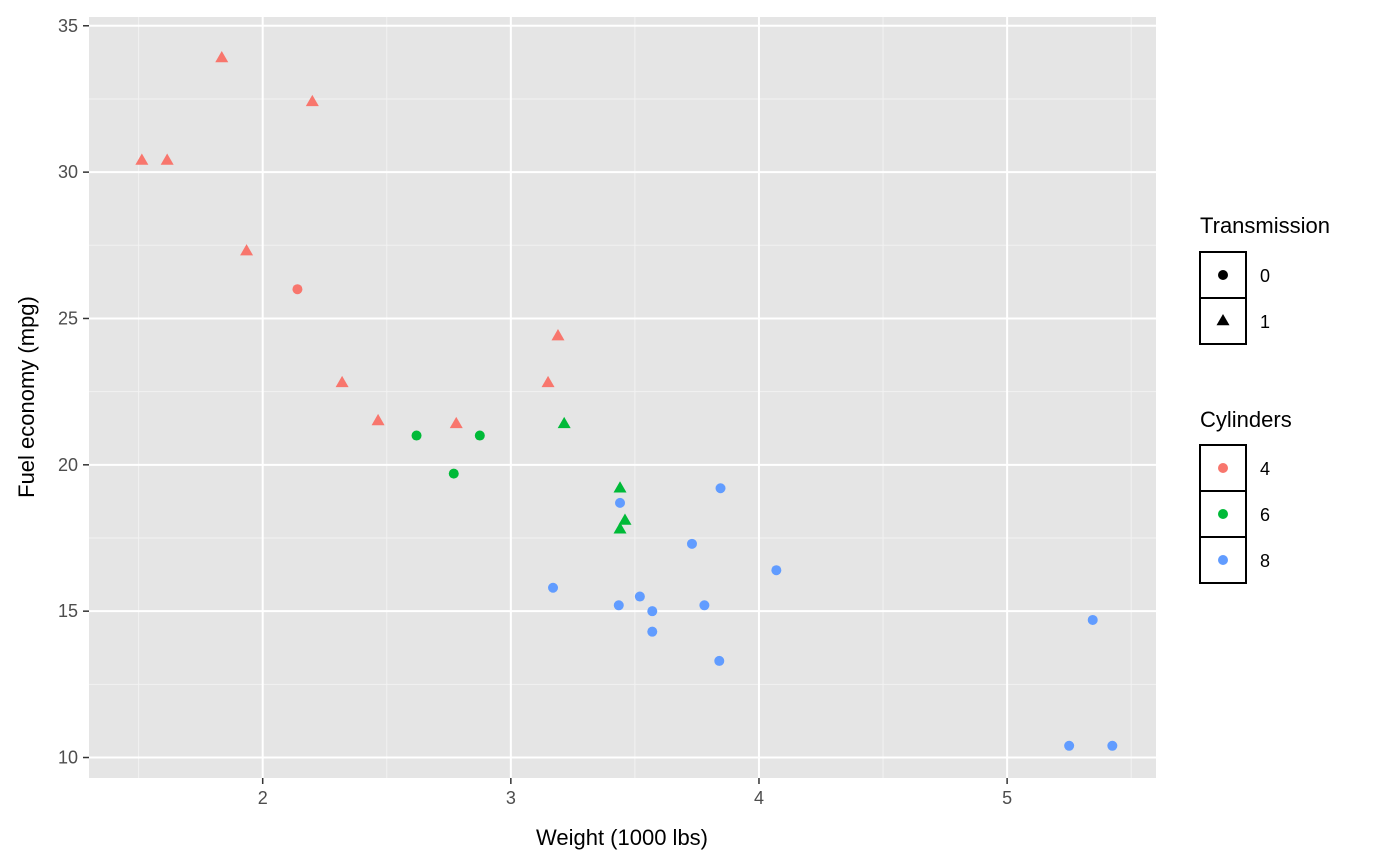 The image size is (1400, 866). Describe the element at coordinates (1245, 495) in the screenshot. I see `legend-cylinders: Cylinders 4 6 8` at that location.